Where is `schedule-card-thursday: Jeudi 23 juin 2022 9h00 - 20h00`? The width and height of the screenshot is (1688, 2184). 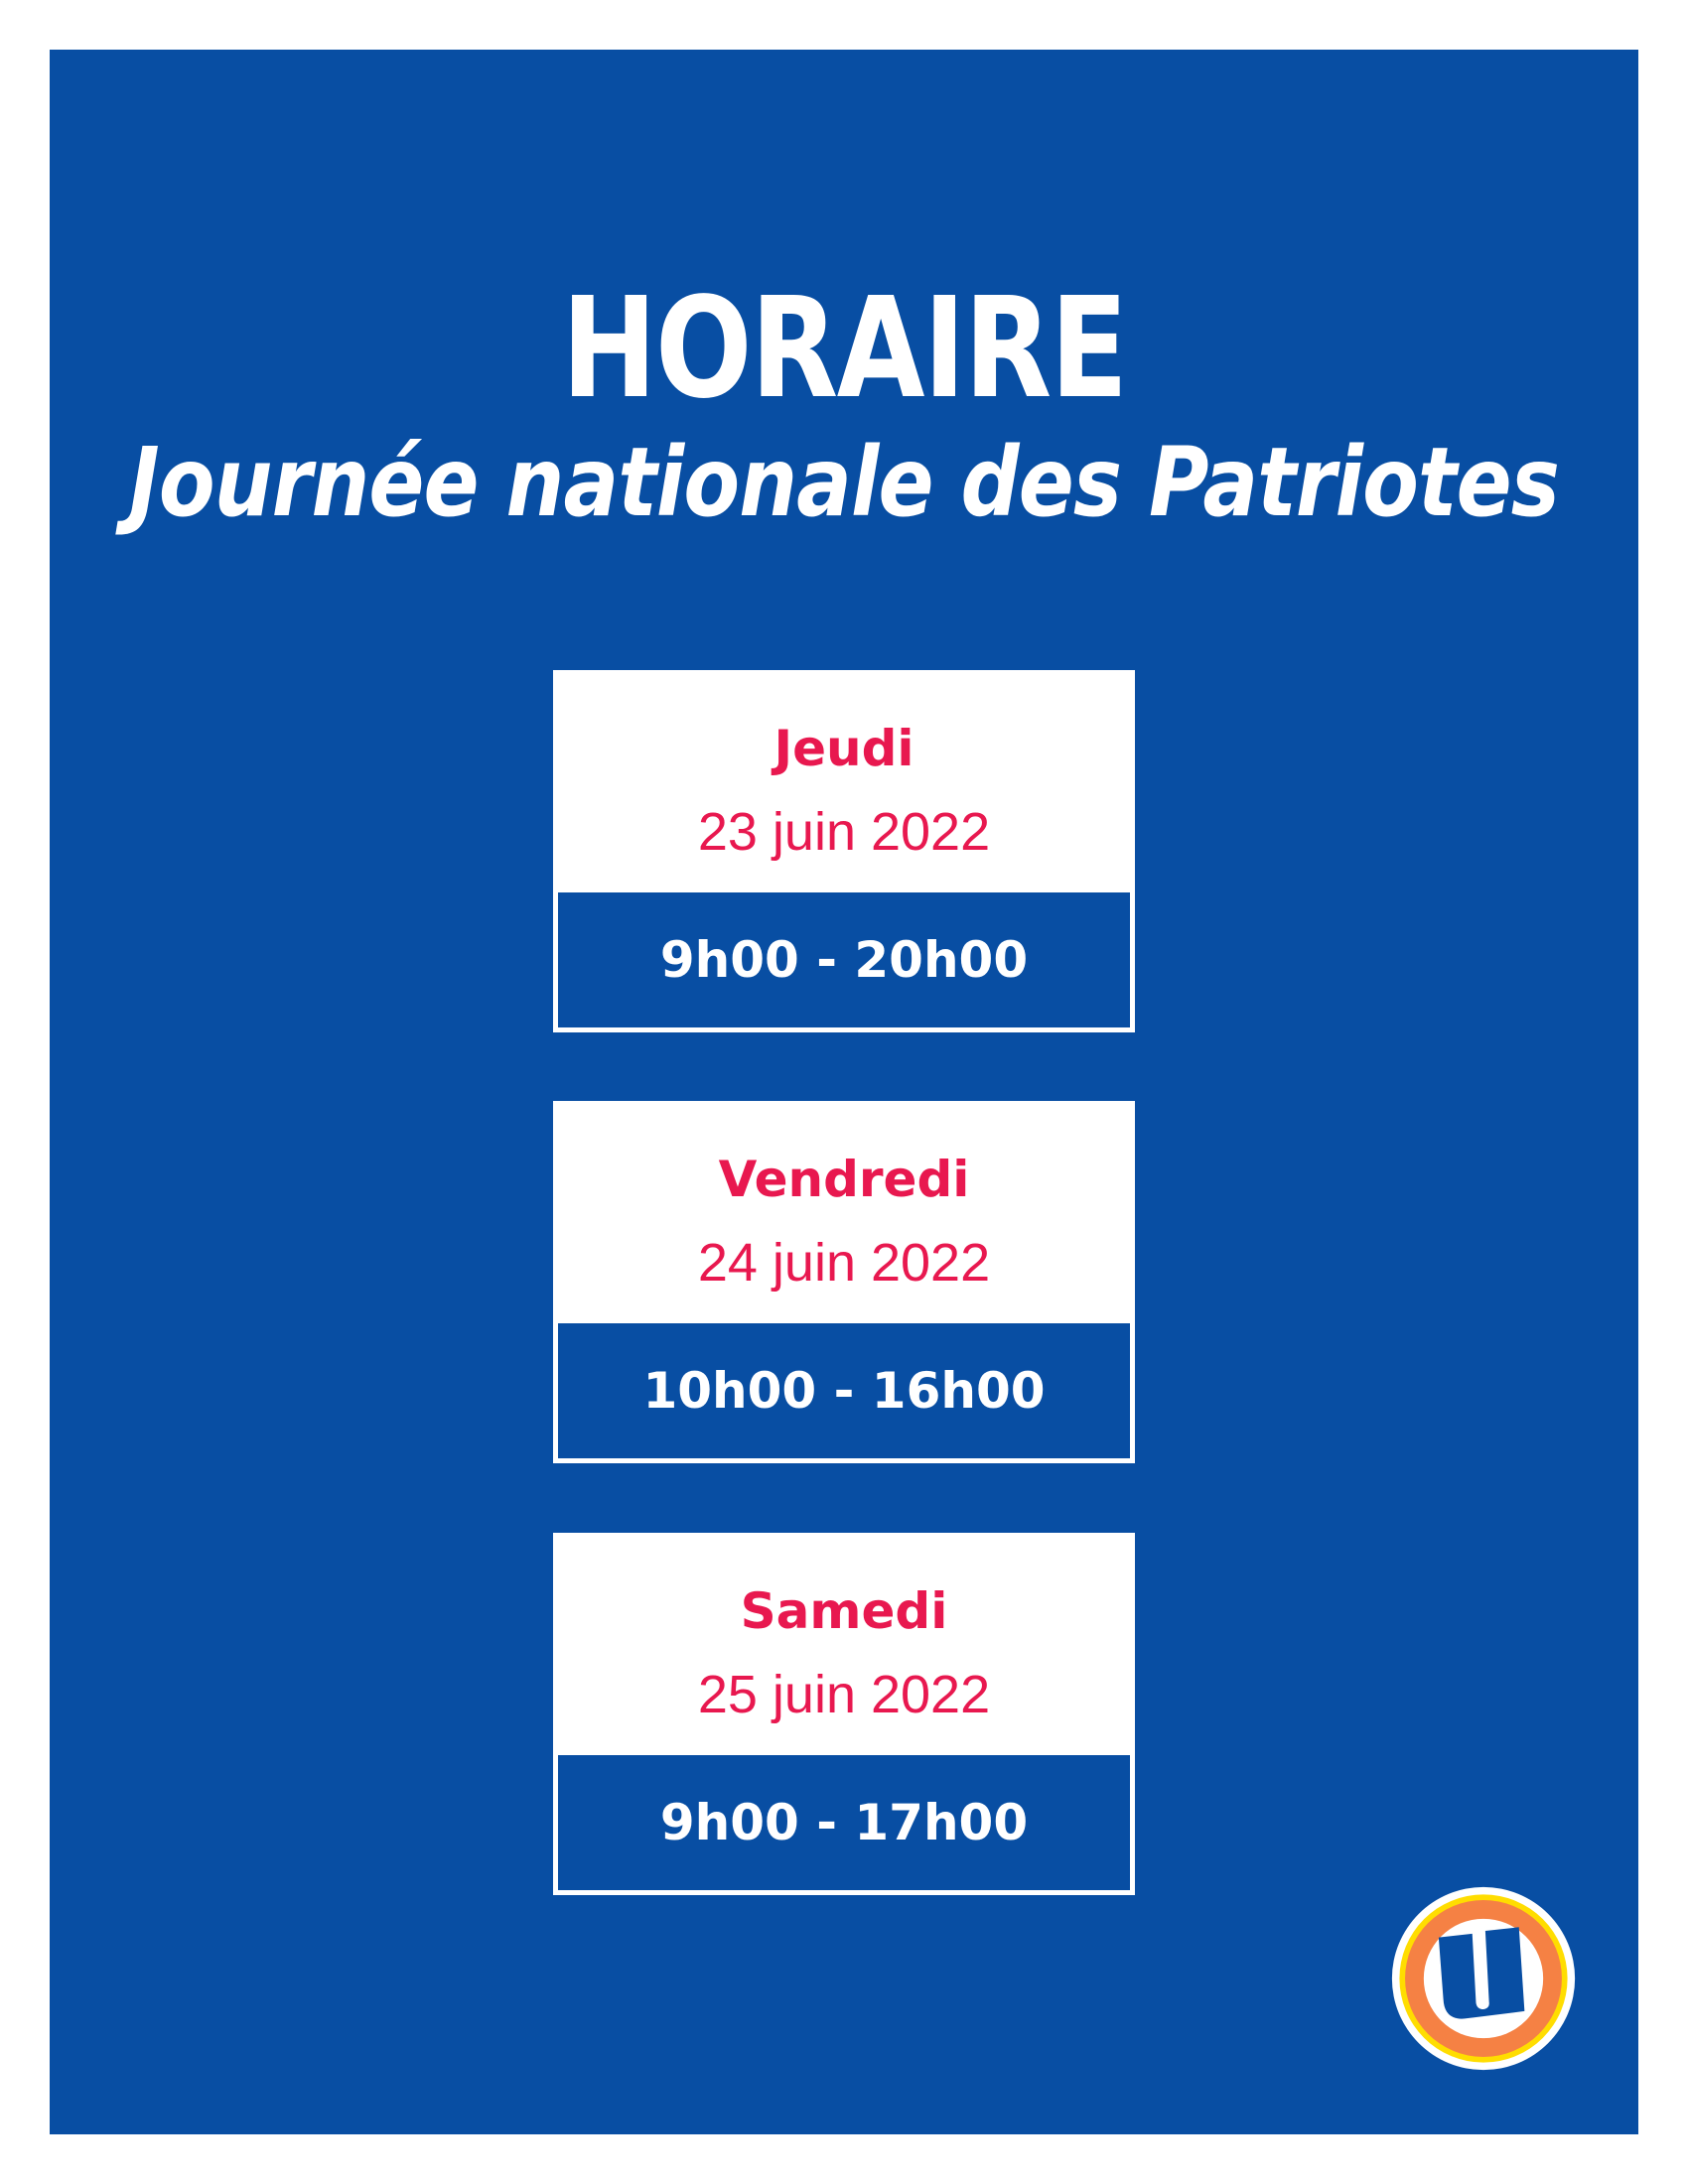 schedule-card-thursday: Jeudi 23 juin 2022 9h00 - 20h00 is located at coordinates (844, 851).